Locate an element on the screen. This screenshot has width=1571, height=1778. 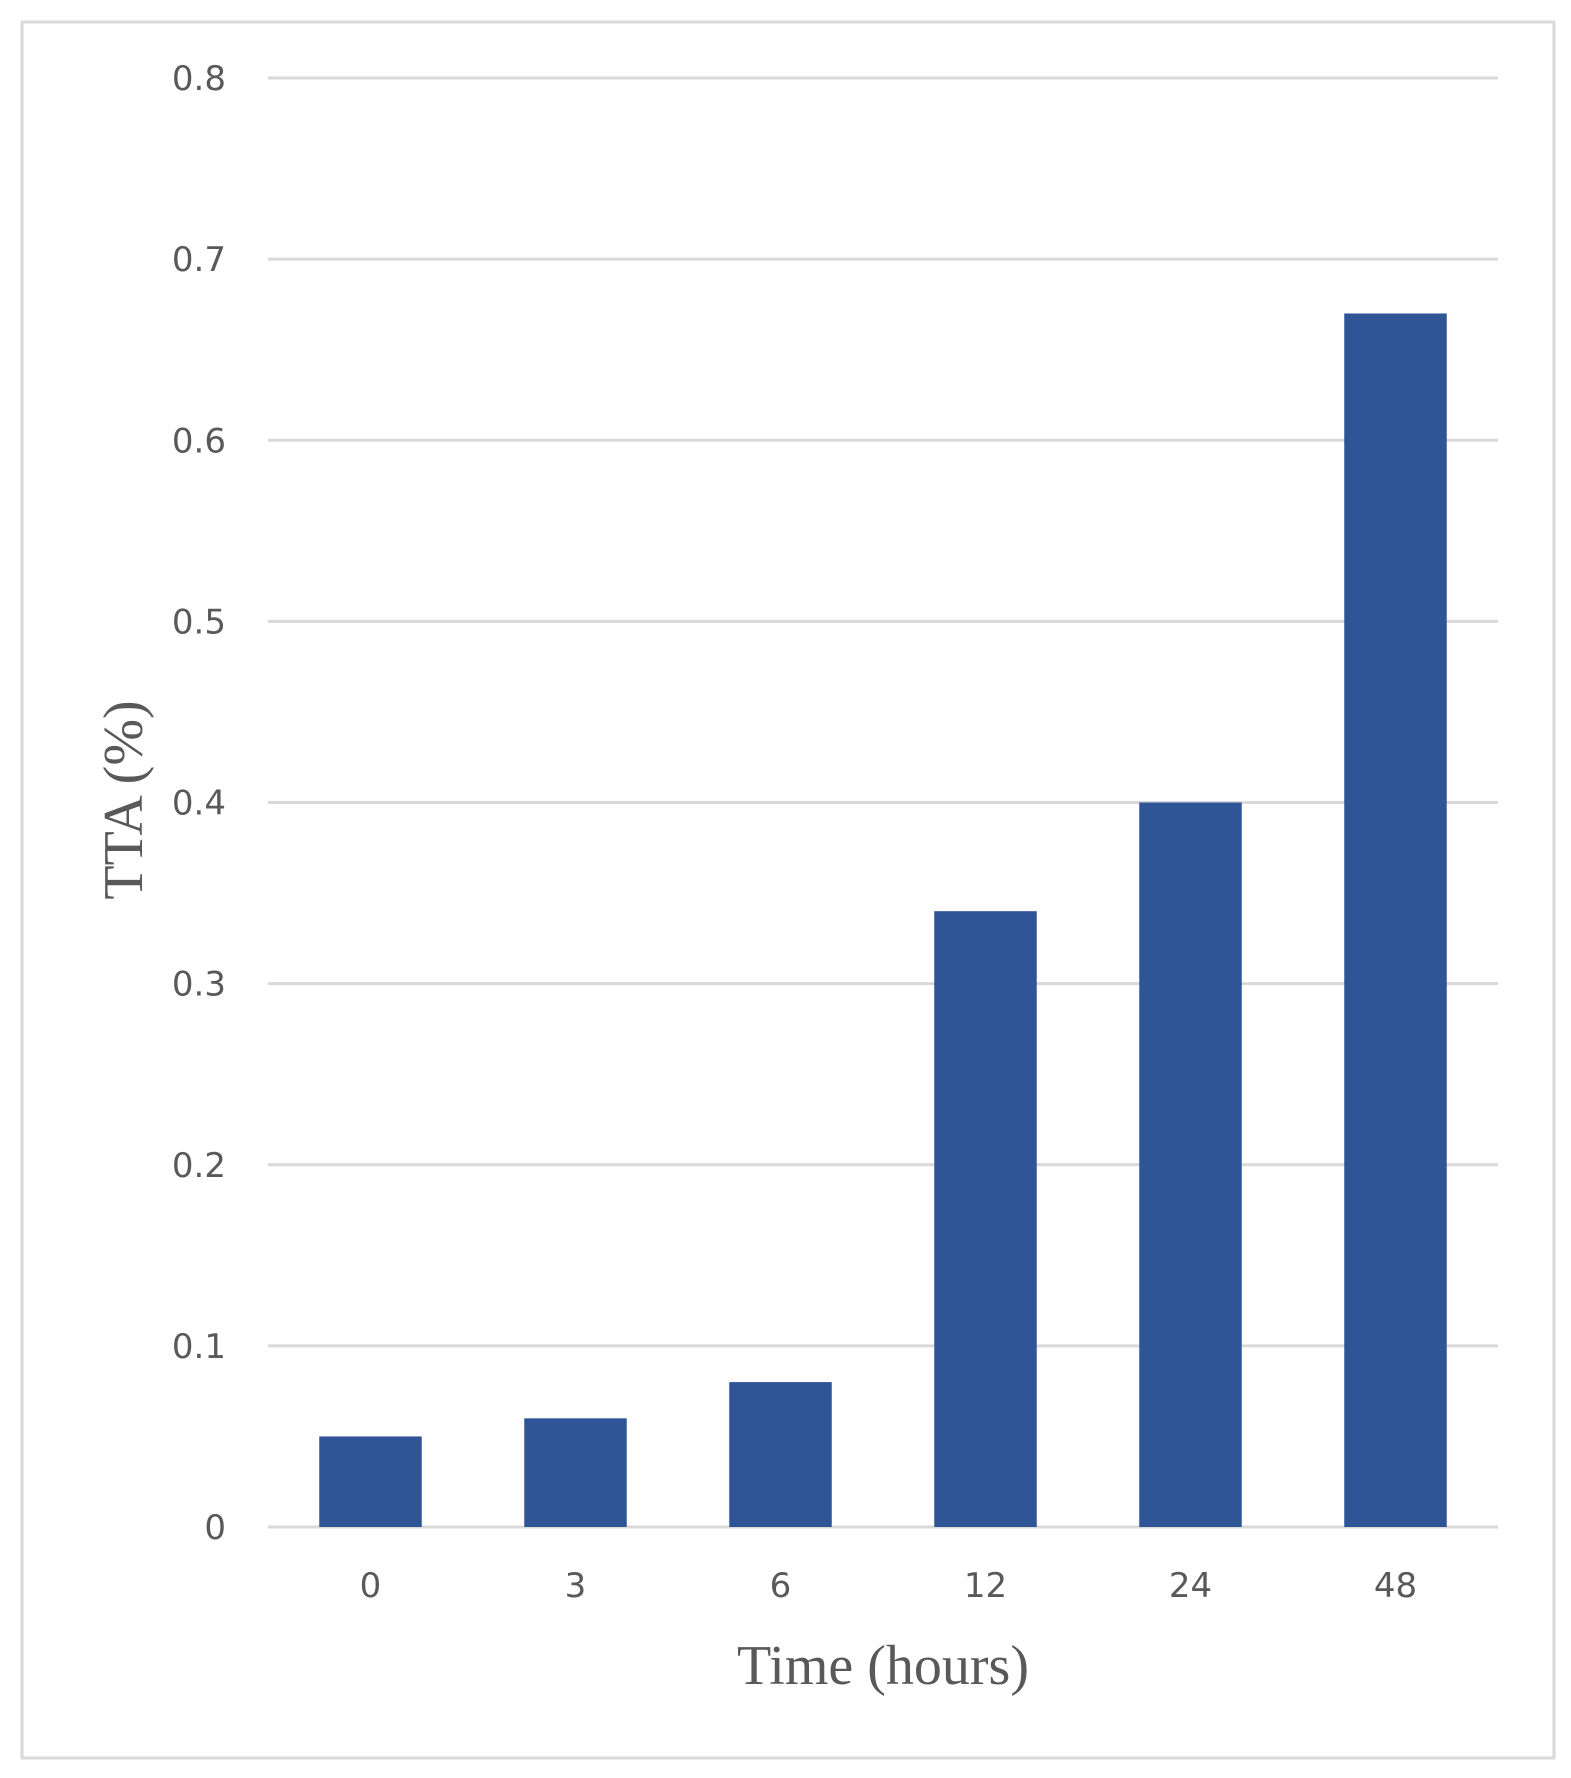
y-tick-label: 0.7 is located at coordinates (199, 260).